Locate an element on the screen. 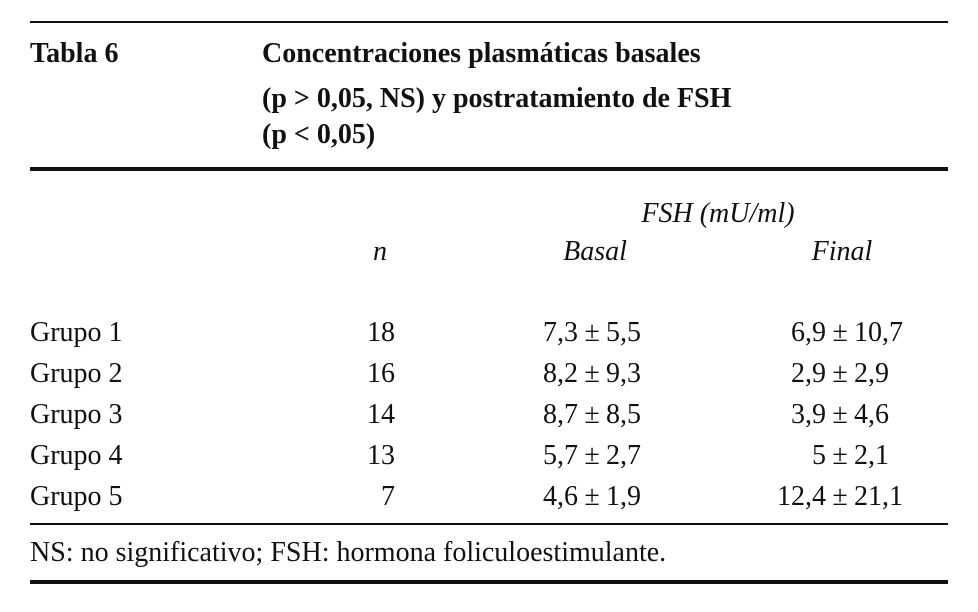 This screenshot has height=612, width=978. sd-cell: 8,5 is located at coordinates (623, 414).